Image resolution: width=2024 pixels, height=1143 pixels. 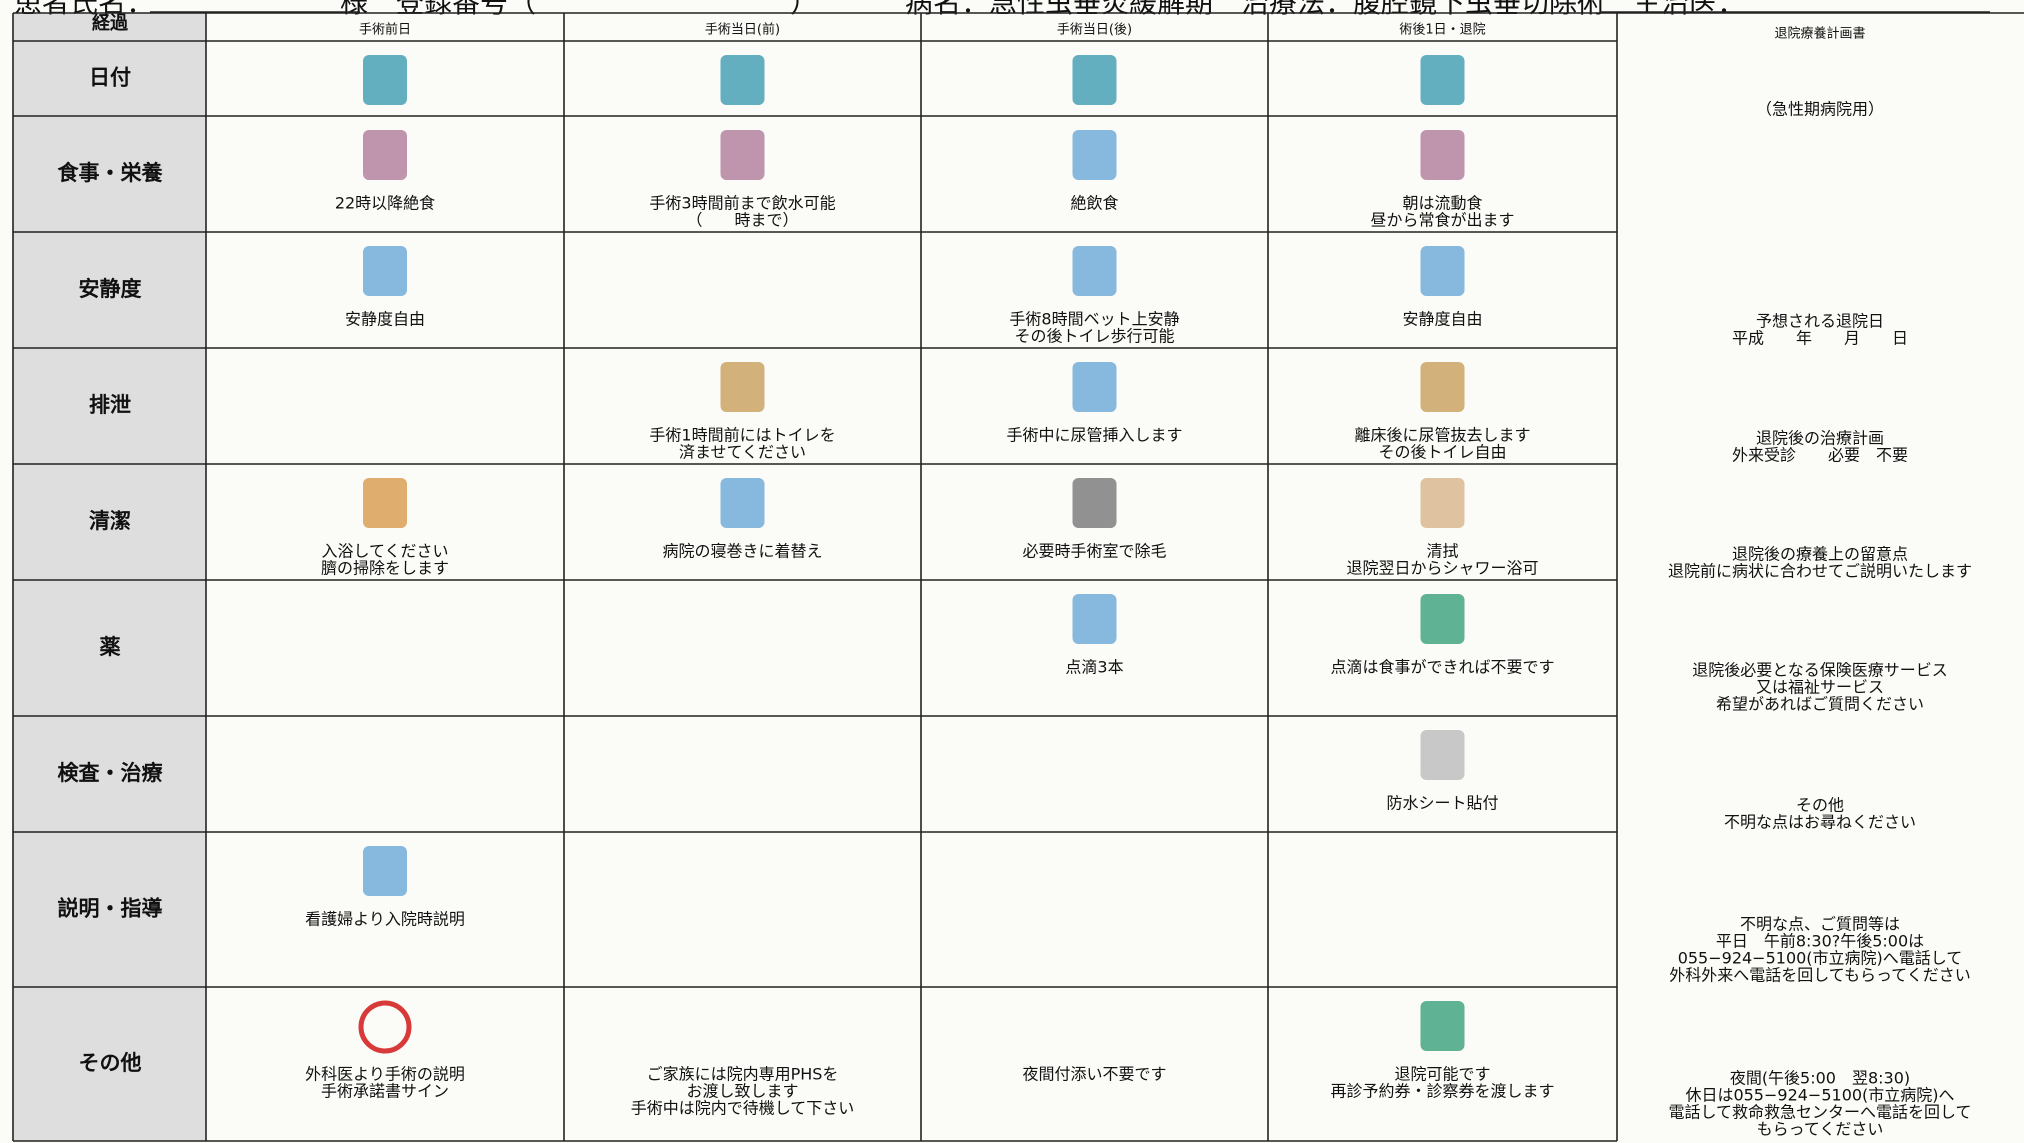 I want to click on cell-text: 防水シート貼付, so click(x=1442, y=803).